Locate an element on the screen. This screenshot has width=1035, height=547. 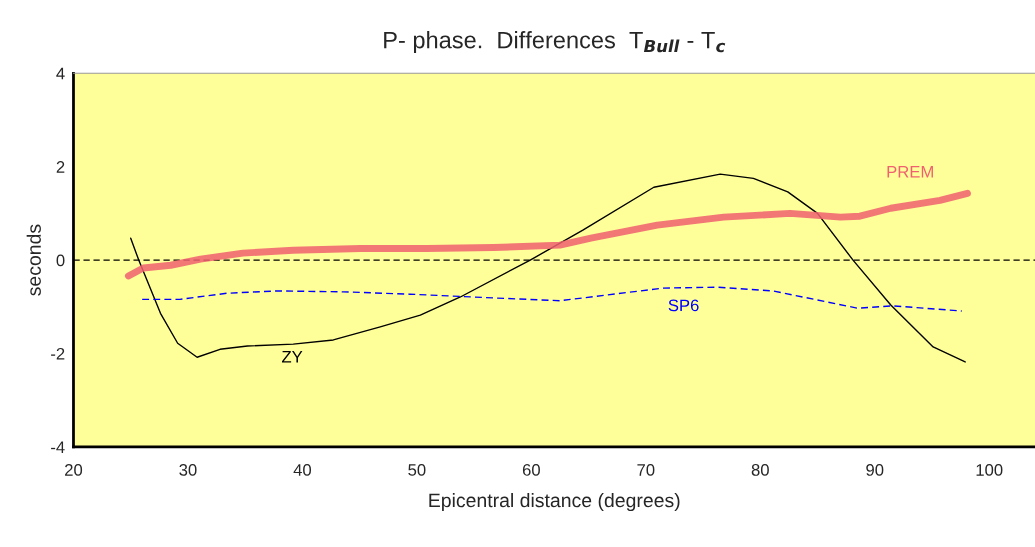
series-label: ZY is located at coordinates (292, 357).